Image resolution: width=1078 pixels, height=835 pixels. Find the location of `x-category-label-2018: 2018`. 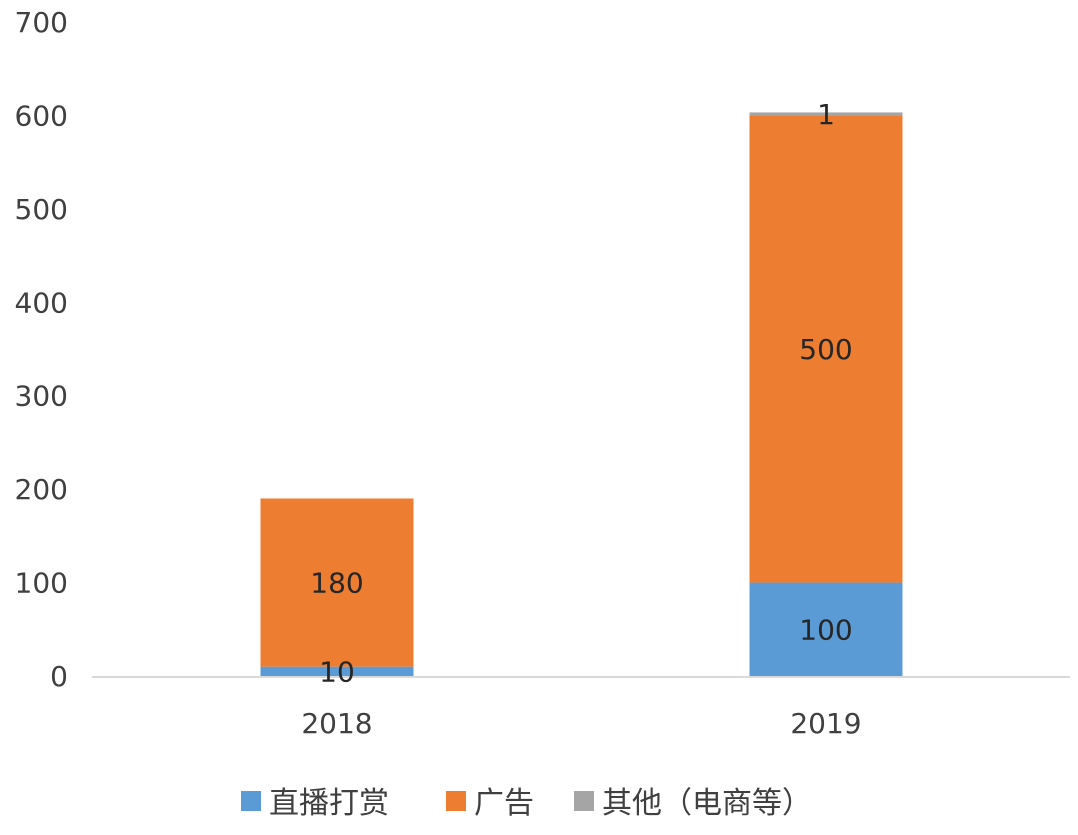

x-category-label-2018: 2018 is located at coordinates (336, 723).